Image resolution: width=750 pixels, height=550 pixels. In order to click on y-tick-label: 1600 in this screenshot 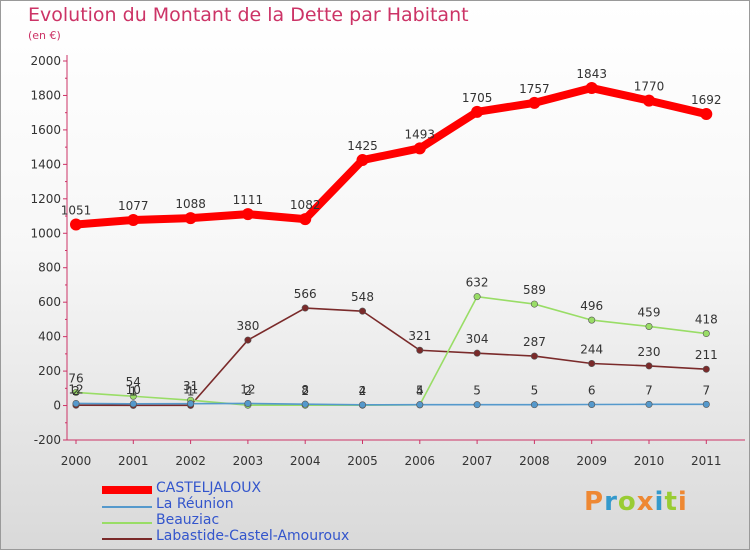, I will do `click(45, 130)`.